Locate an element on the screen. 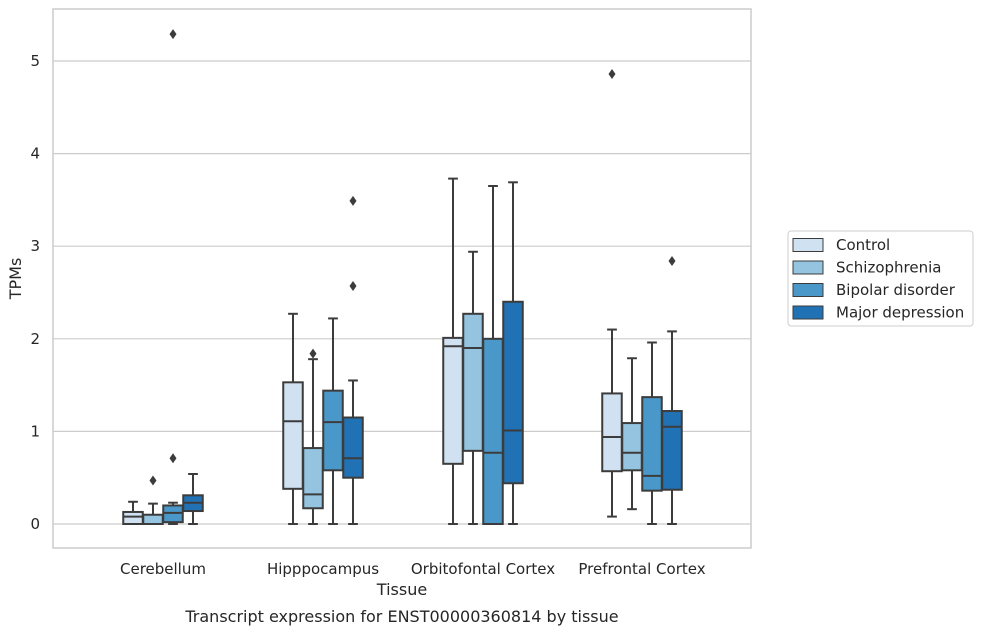 The image size is (983, 634). legend-label-control: Control is located at coordinates (863, 245).